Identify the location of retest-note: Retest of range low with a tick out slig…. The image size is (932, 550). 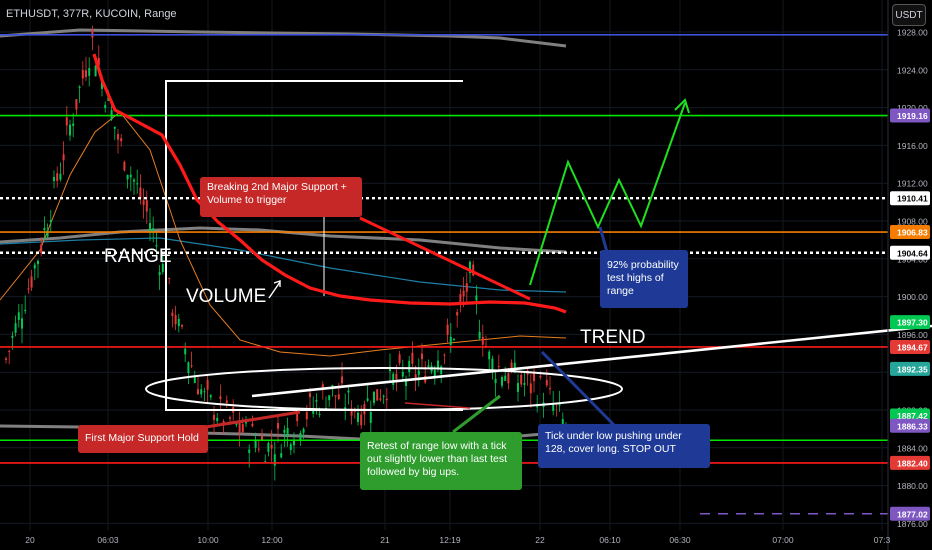
(441, 461).